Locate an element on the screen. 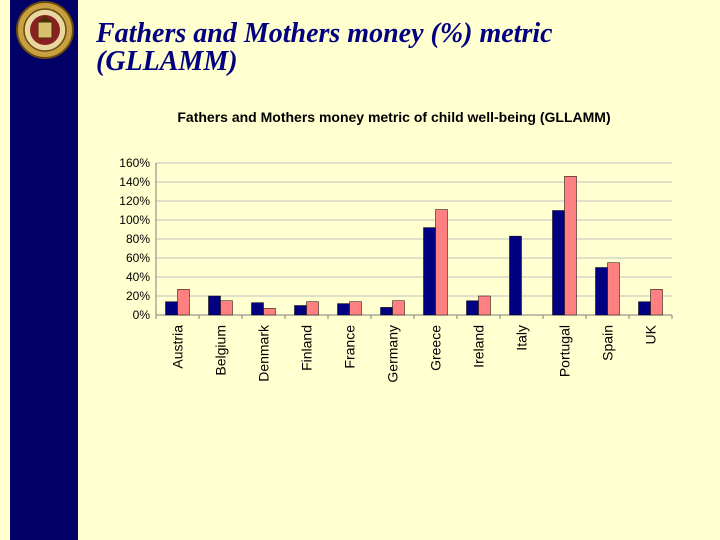  slide-title-line-1: Fathers and Mothers money (%) metric is located at coordinates (324, 33).